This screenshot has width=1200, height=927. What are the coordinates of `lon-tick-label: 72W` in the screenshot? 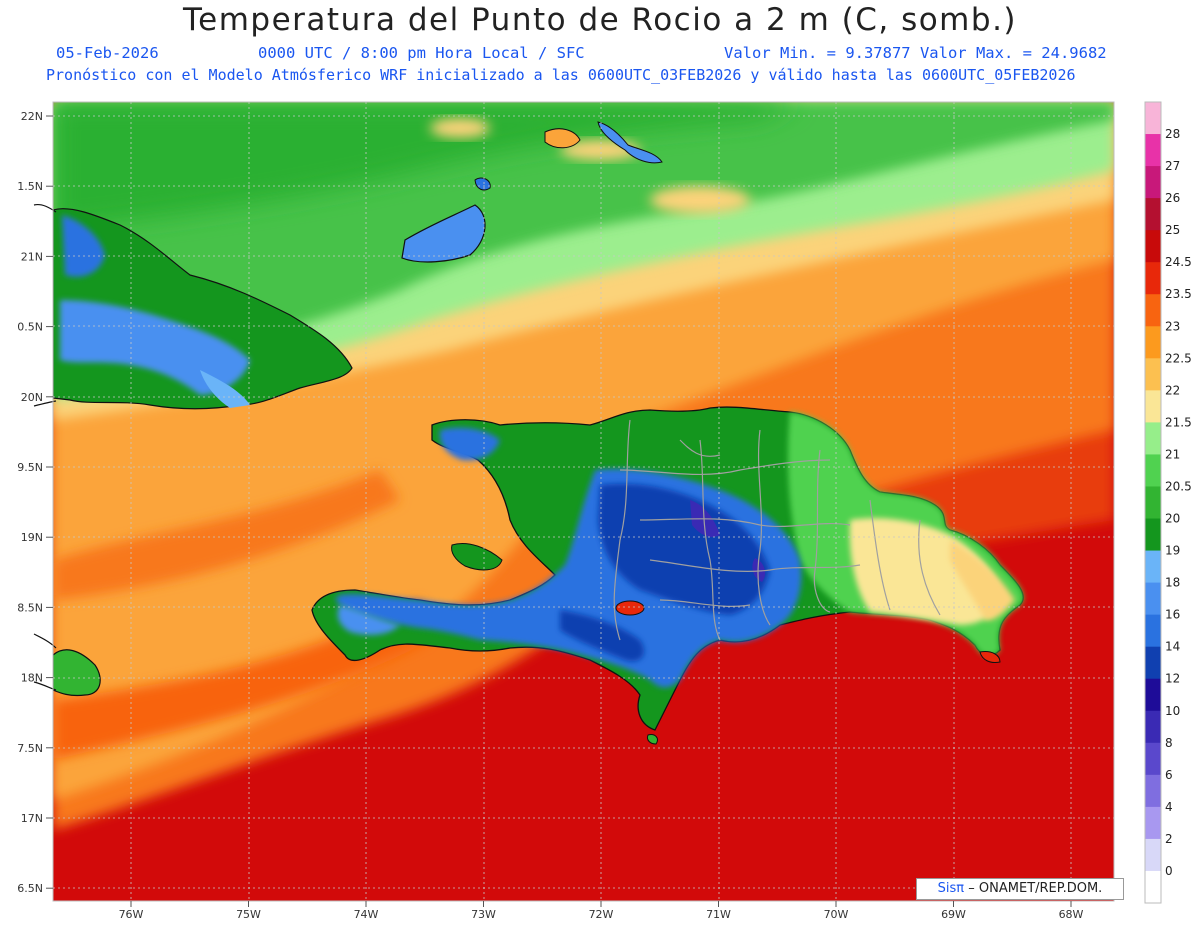 It's located at (601, 914).